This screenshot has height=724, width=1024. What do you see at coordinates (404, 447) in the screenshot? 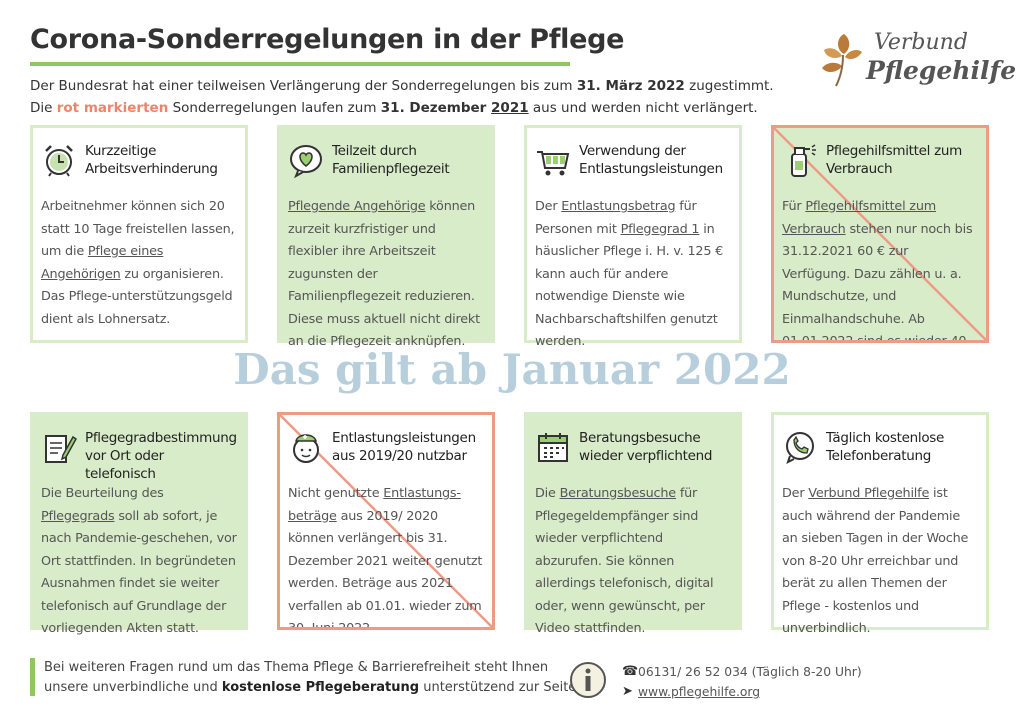
I see `card-title: Entlastungsleistungen aus 2019/20 nutzbar` at bounding box center [404, 447].